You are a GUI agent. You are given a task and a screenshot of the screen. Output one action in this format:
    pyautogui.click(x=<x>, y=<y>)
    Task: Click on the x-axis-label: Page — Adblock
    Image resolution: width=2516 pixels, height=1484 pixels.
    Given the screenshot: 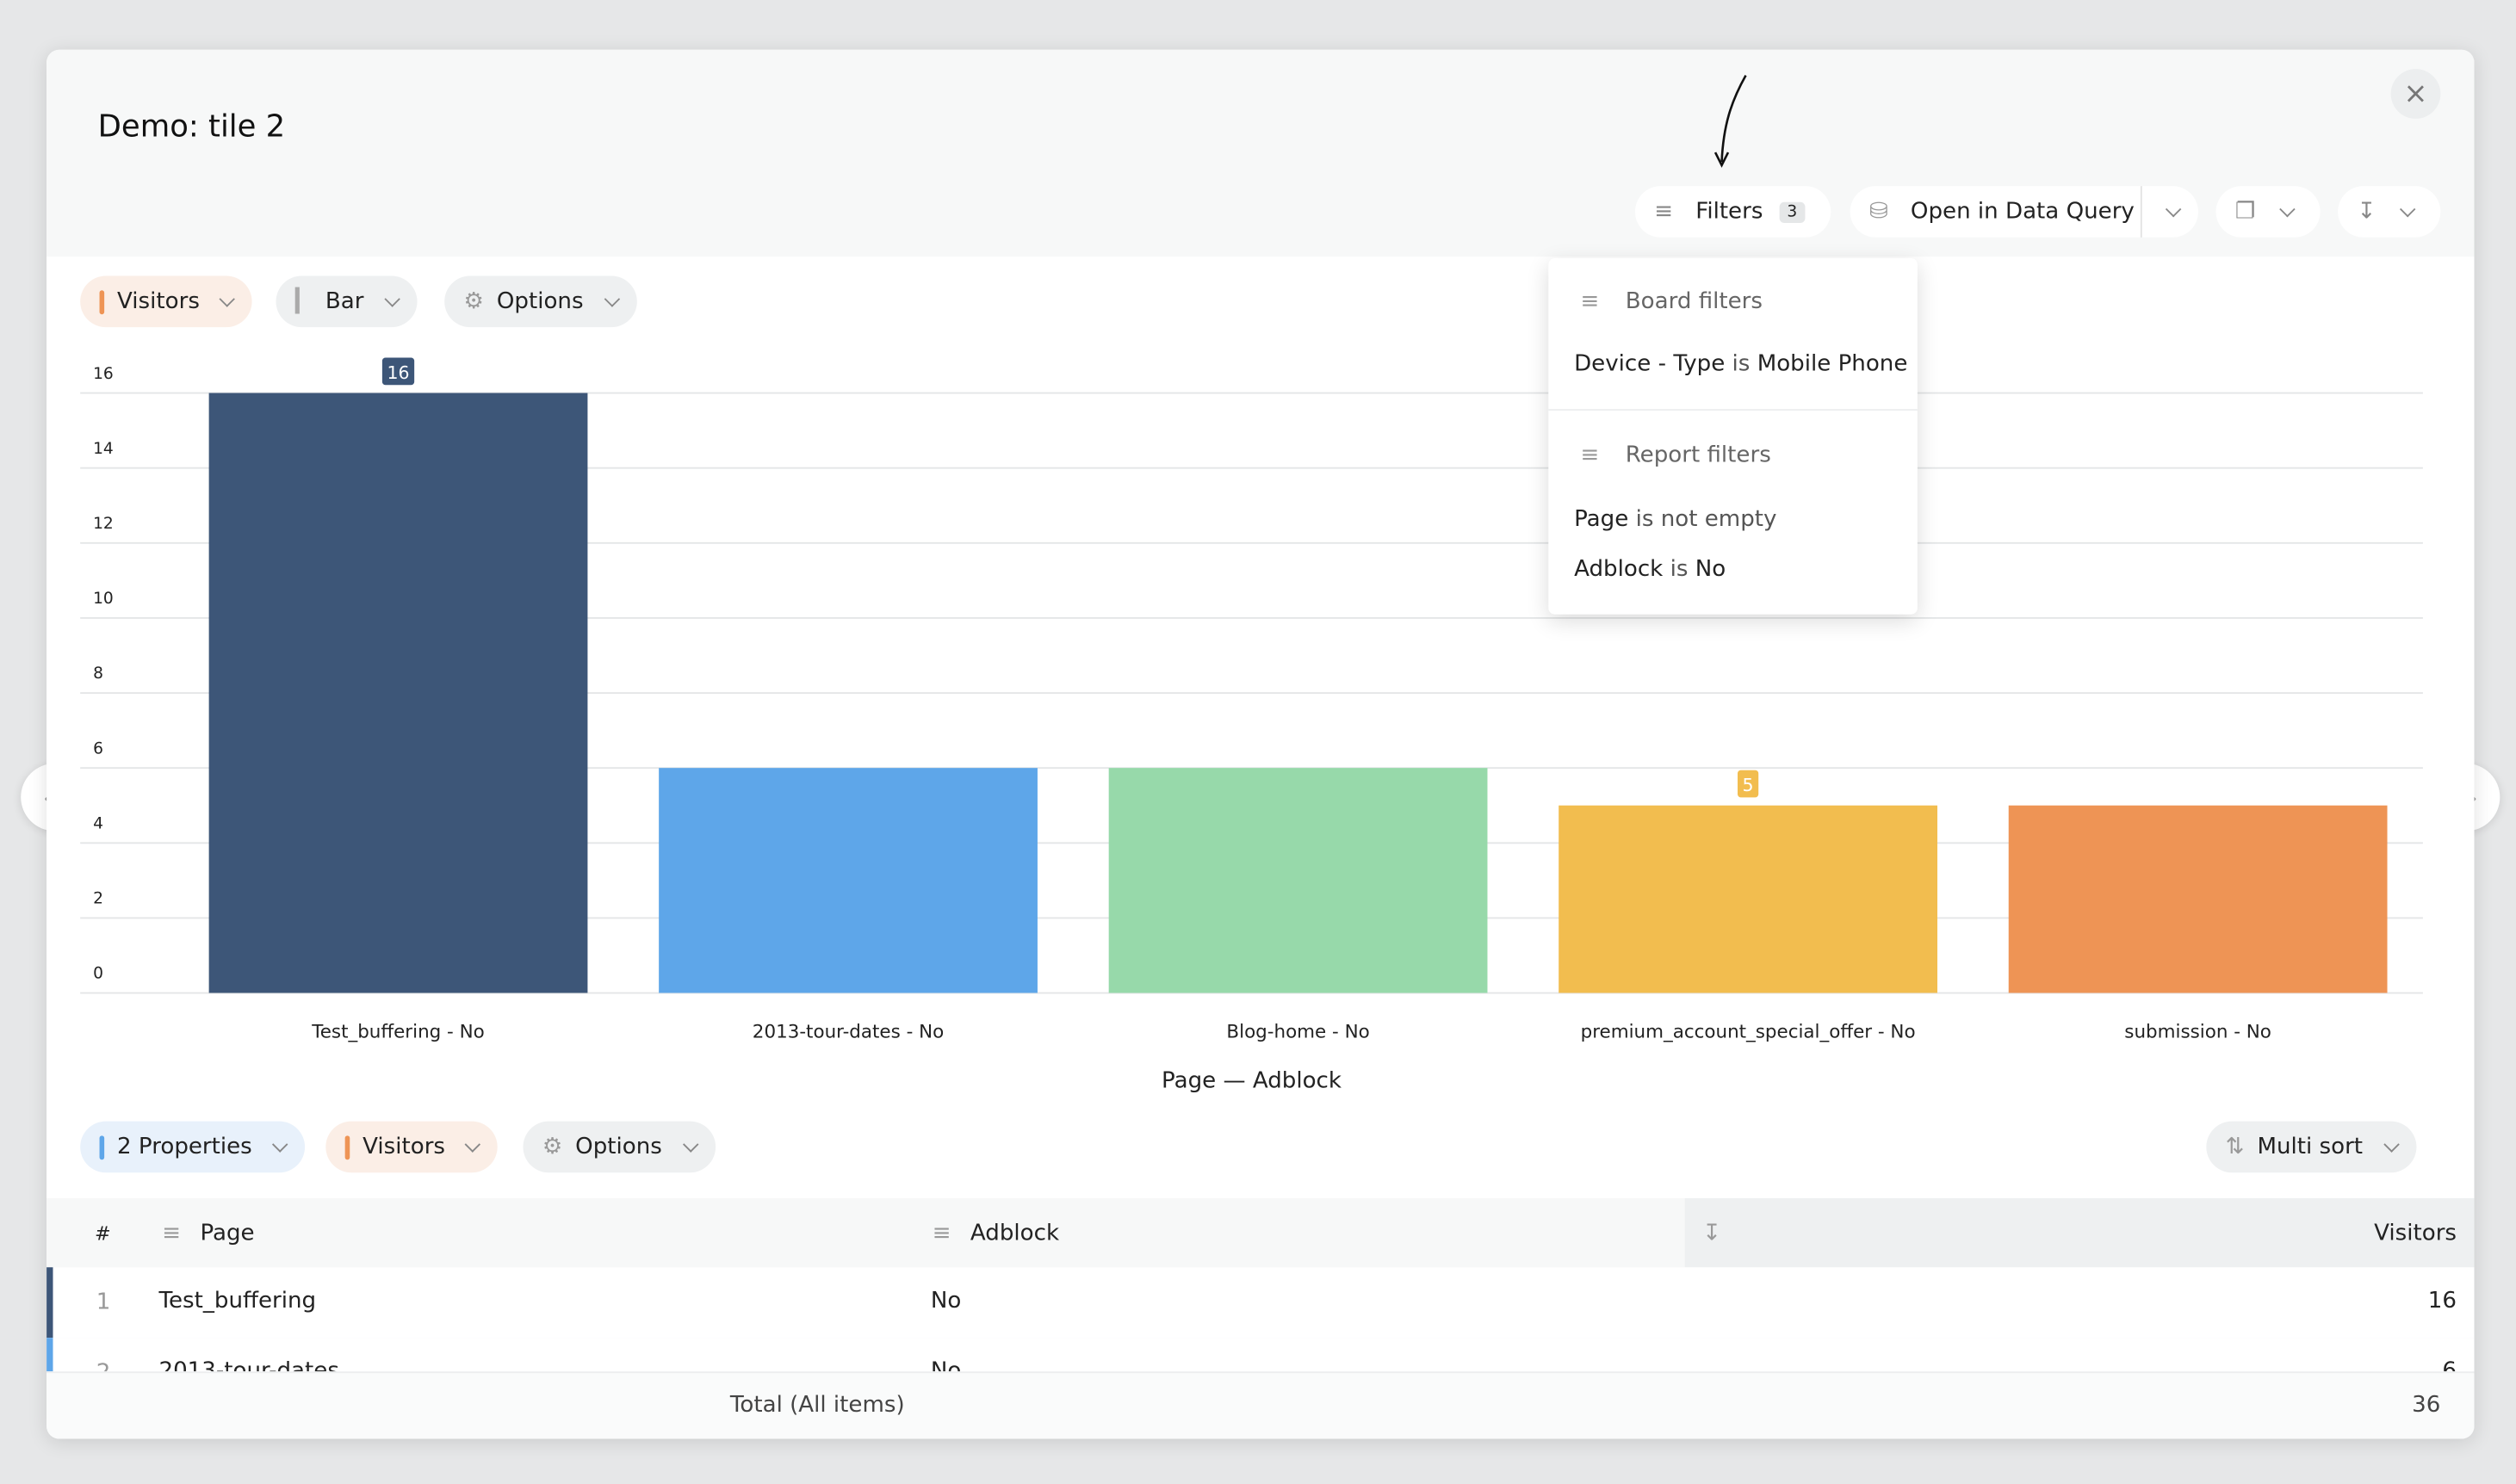 What is the action you would take?
    pyautogui.click(x=1252, y=1080)
    